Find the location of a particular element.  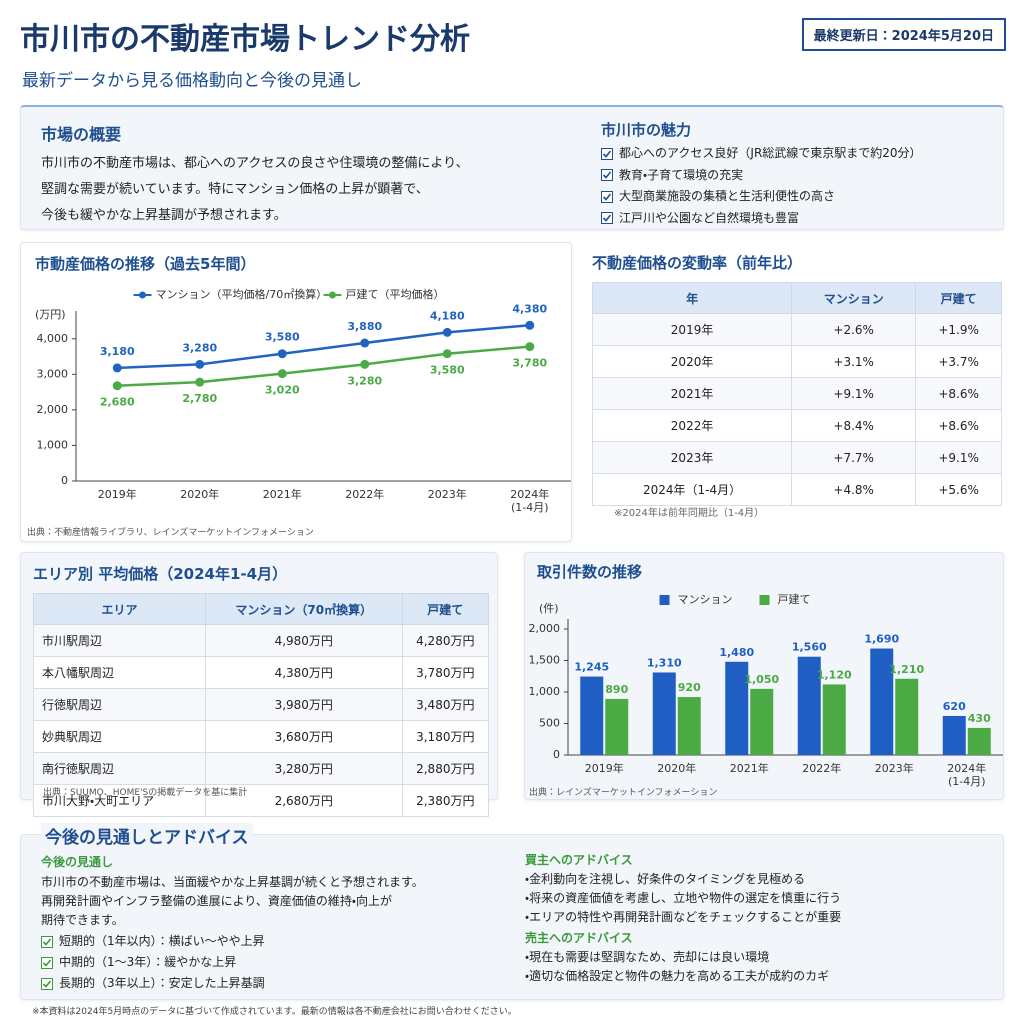

overview-title: 市場の概要 is located at coordinates (81, 134).